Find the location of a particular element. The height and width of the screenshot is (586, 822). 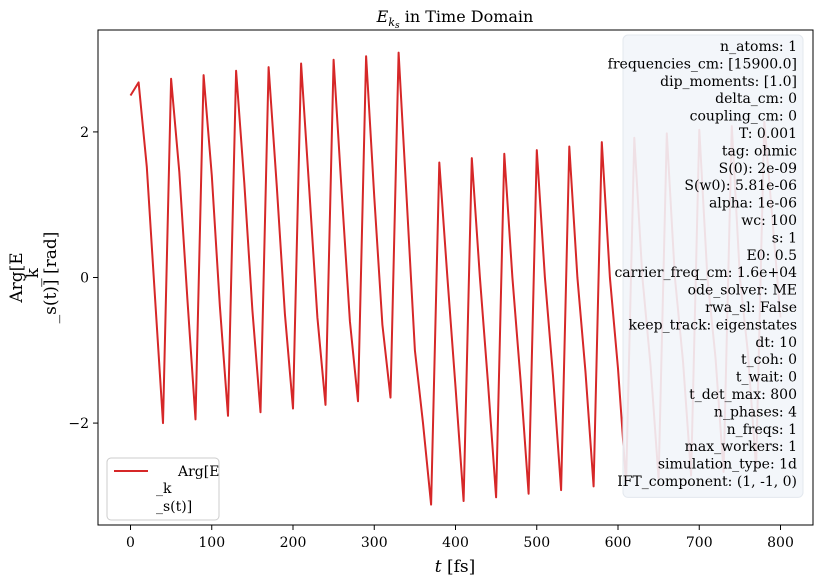

x-tick-label: 700 is located at coordinates (699, 543).